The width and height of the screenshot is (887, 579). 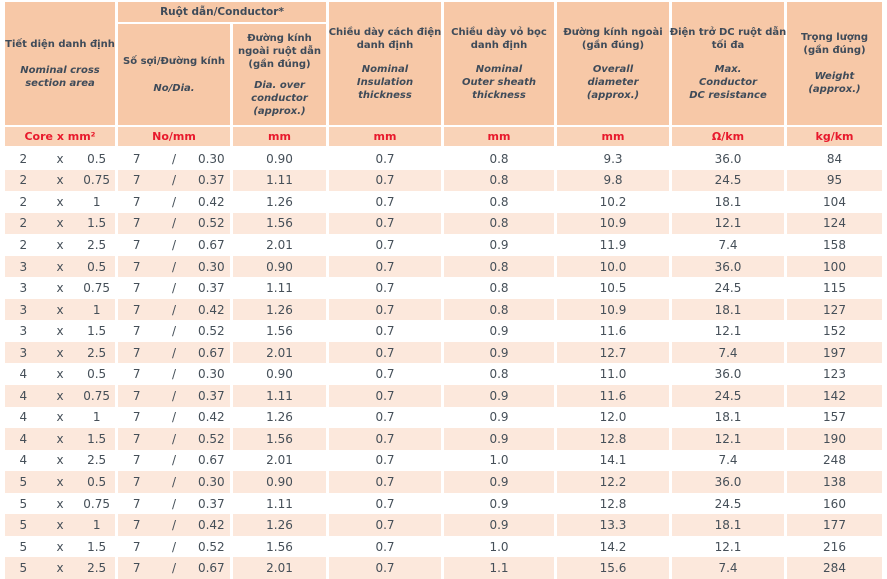 I want to click on cell-strand-diameter: 0.37, so click(x=211, y=180).